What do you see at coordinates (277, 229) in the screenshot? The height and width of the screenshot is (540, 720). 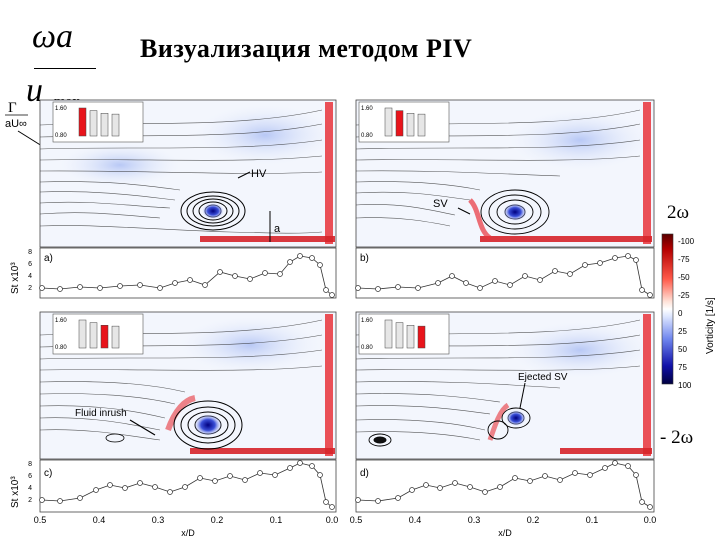 I see `annotation-a: a` at bounding box center [277, 229].